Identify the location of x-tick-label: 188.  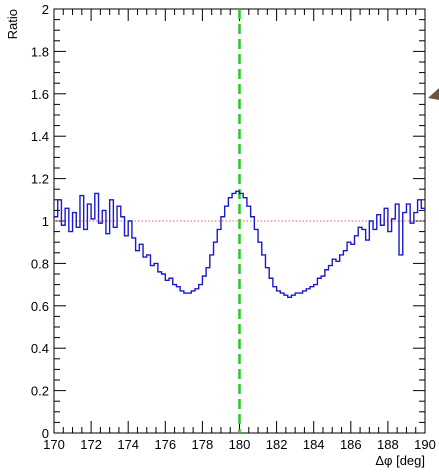
(388, 444).